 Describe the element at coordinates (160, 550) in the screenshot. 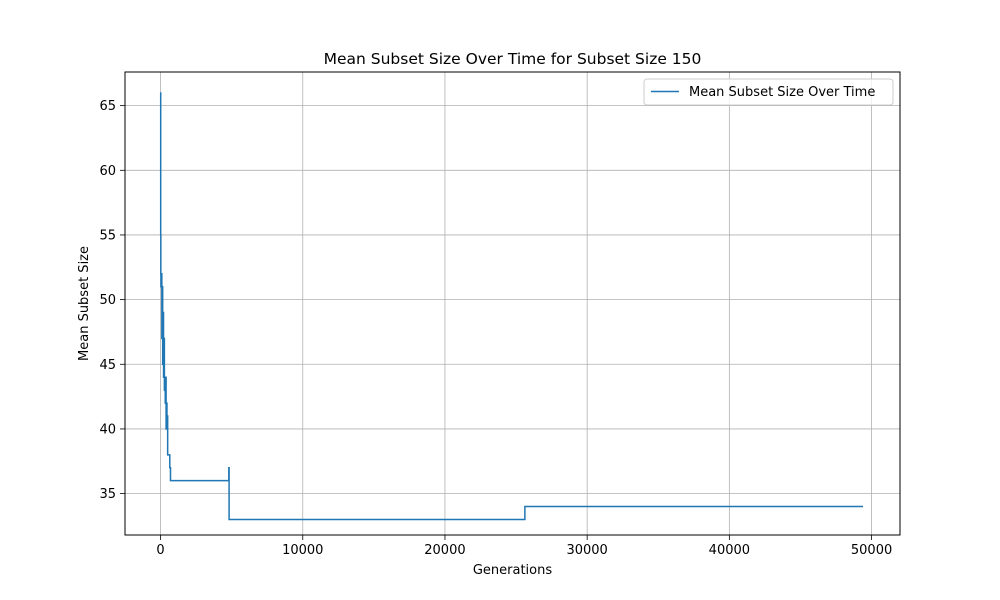

I see `x-tick-label: 0` at that location.